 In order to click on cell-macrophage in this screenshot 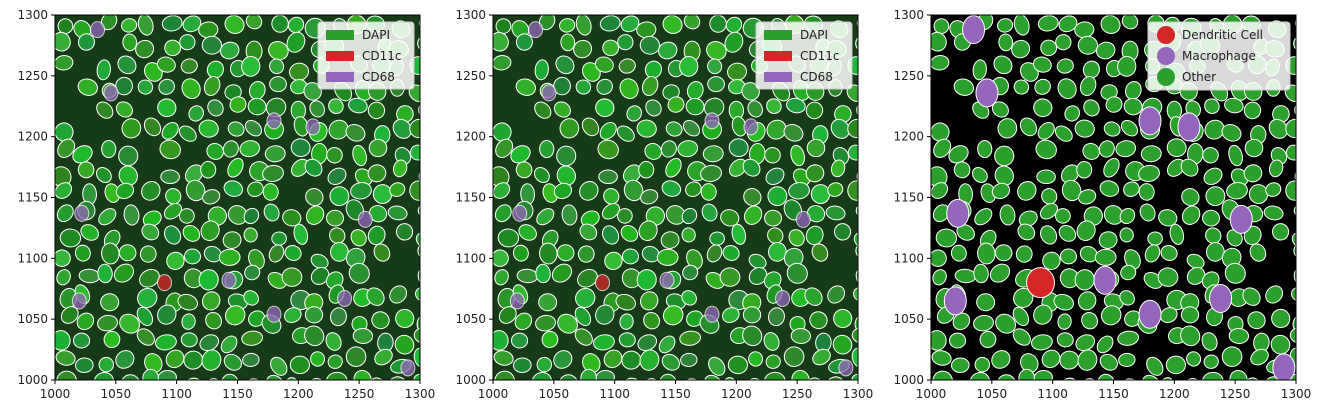, I will do `click(974, 30)`.